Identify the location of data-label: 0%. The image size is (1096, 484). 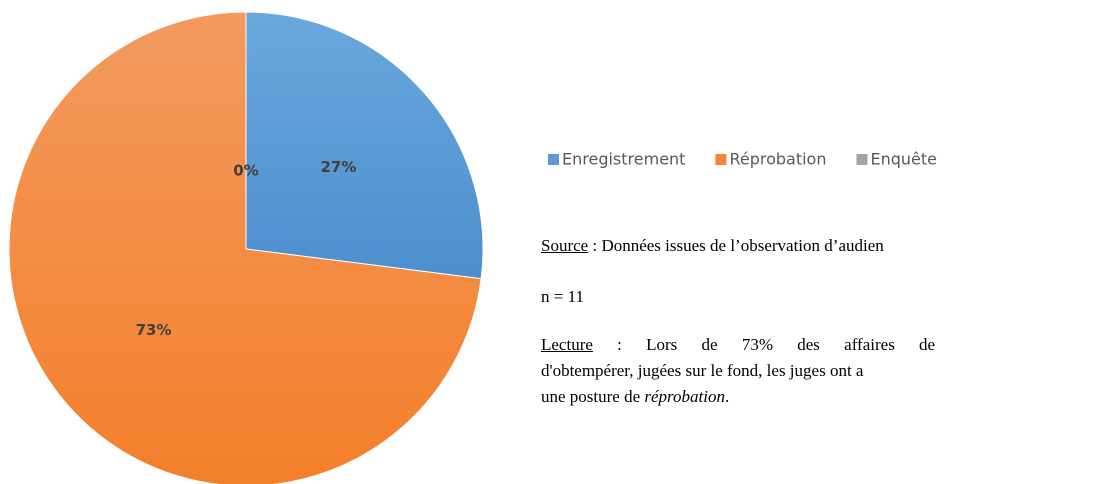
(245, 170).